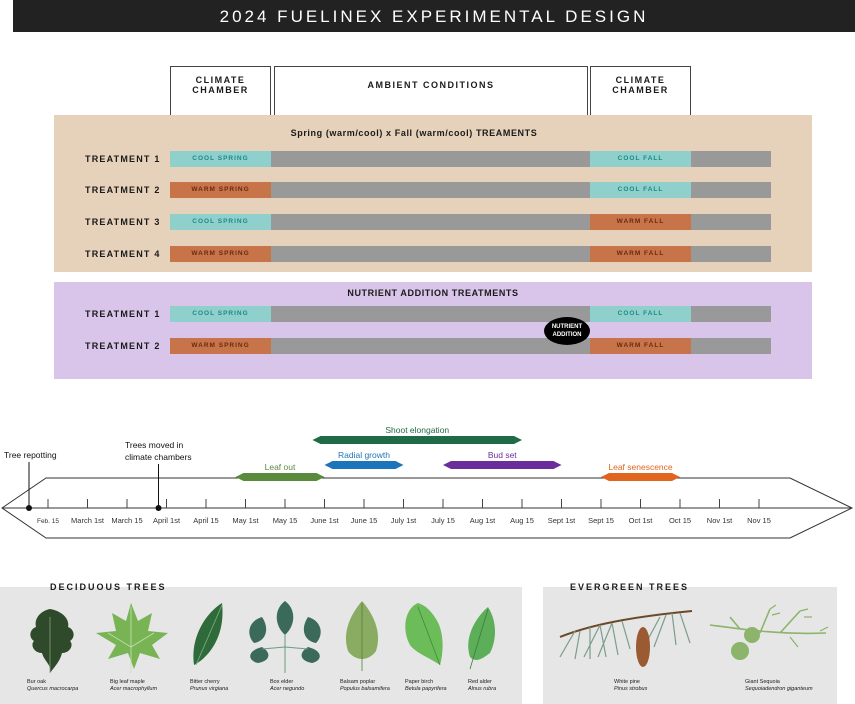  Describe the element at coordinates (126, 520) in the screenshot. I see `timeline-tick-label: March 15` at that location.